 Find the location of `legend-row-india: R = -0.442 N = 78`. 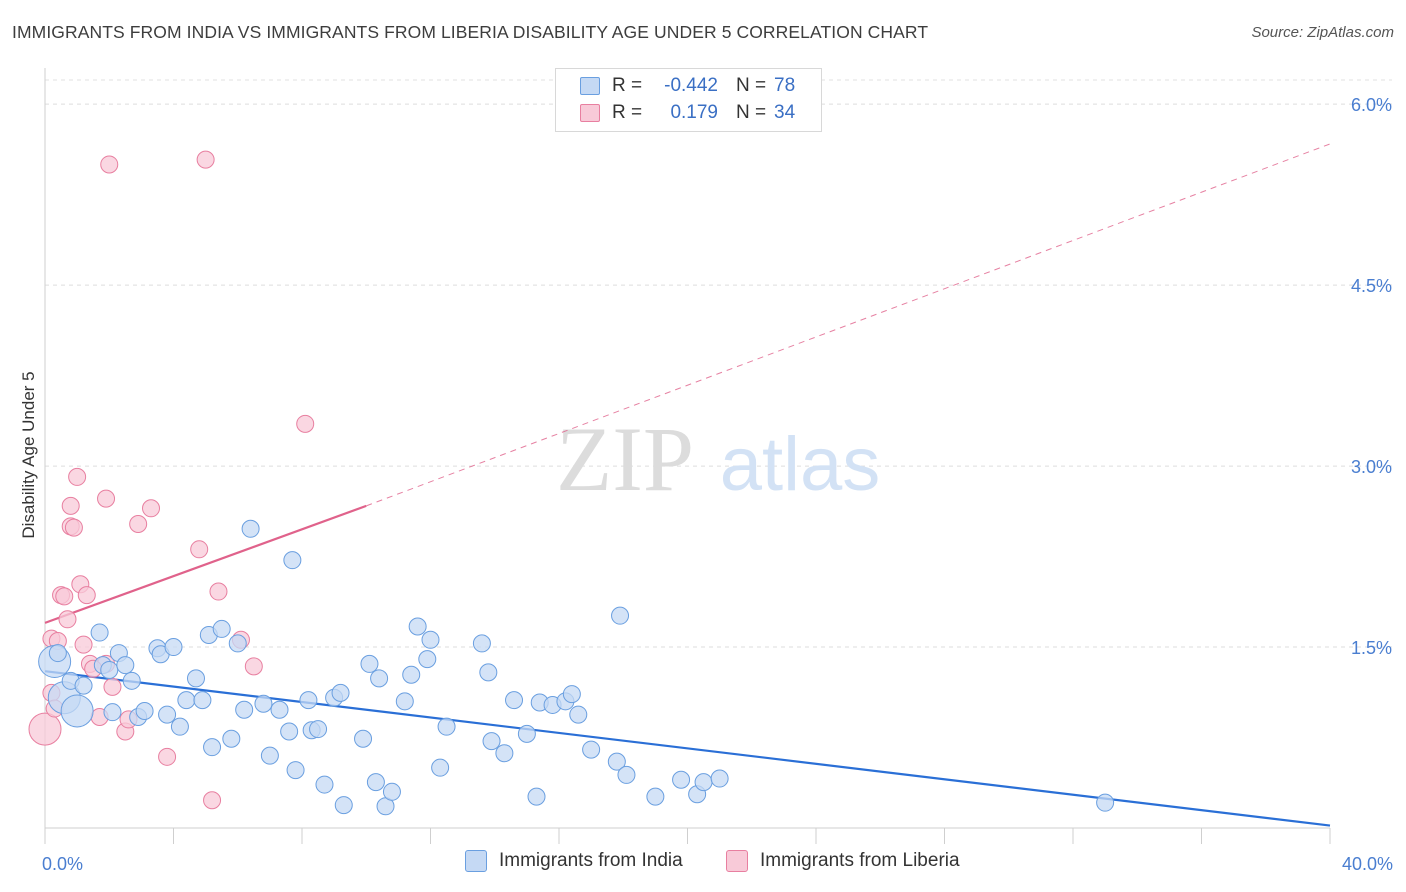

legend-row-india: R = -0.442 N = 78 is located at coordinates (687, 86).